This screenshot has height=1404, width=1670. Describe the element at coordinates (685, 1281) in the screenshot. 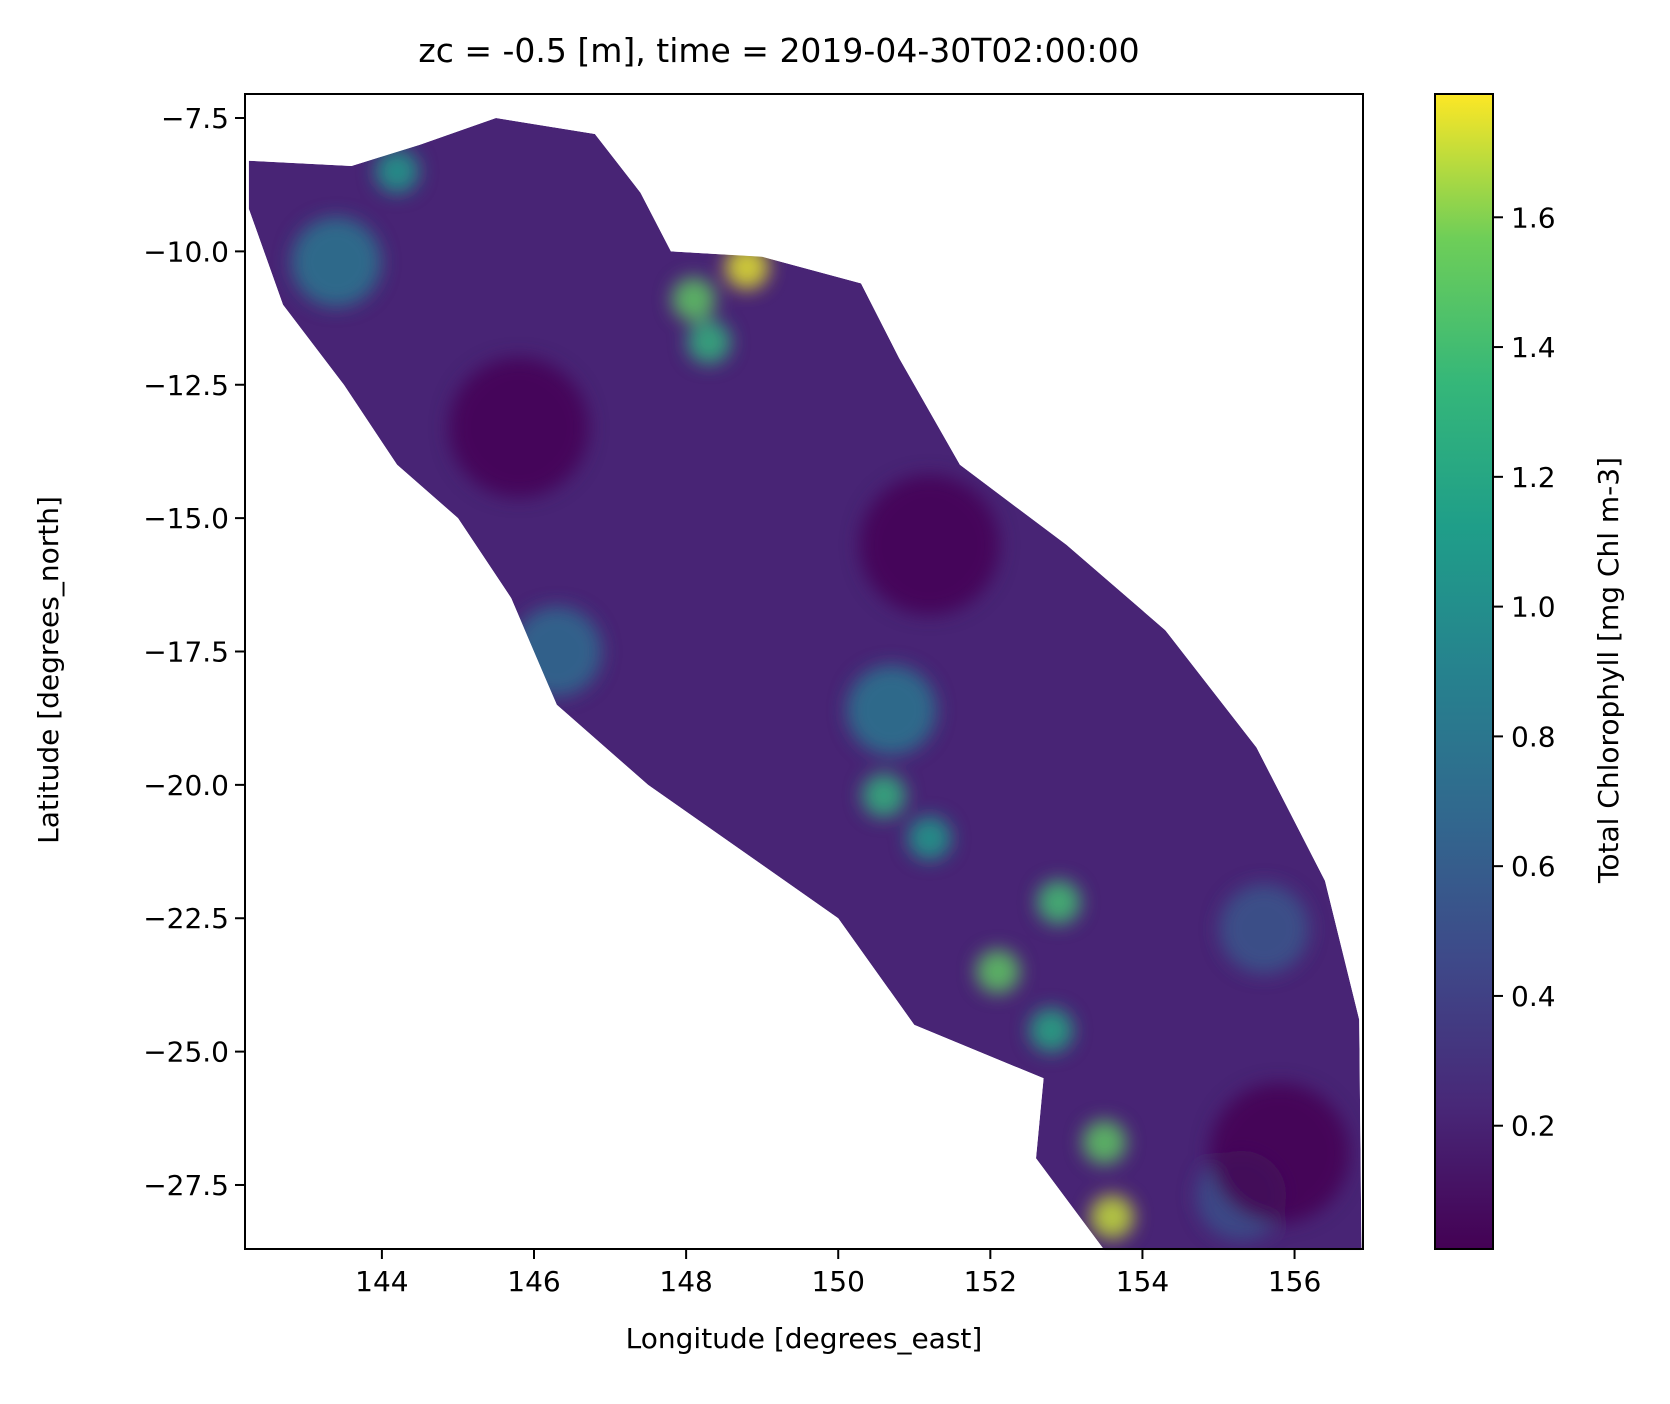

I see `x-tick-label: 148` at that location.